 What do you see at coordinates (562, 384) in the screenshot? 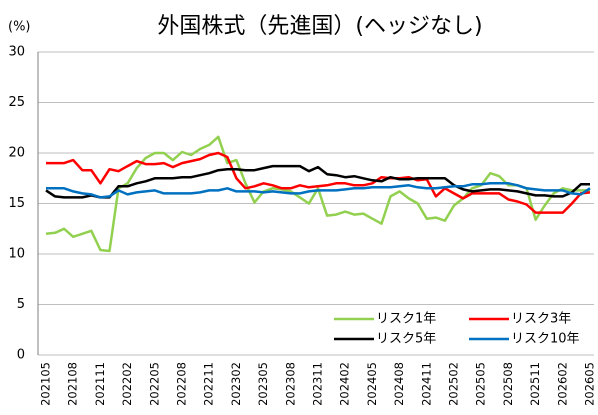
I see `x-tick-label: 202602` at bounding box center [562, 384].